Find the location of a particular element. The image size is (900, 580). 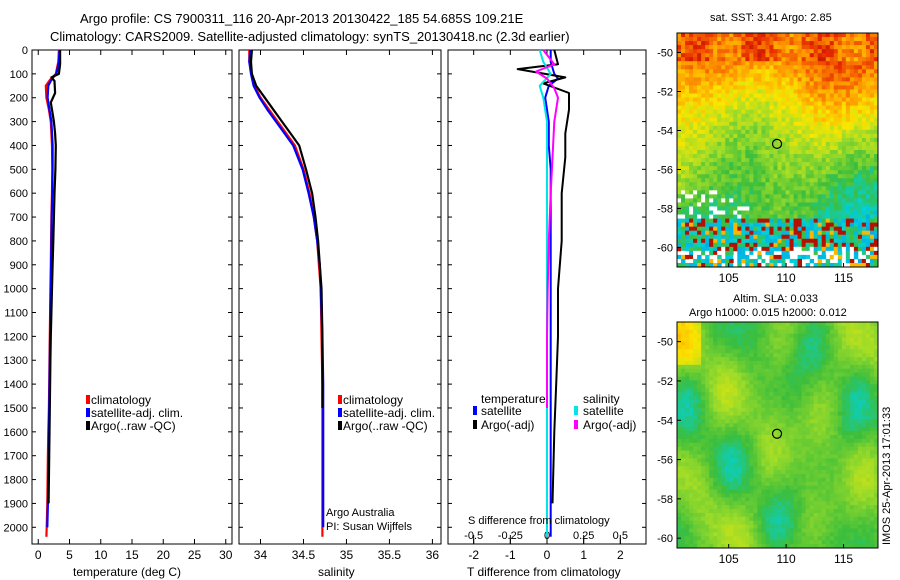

legend-label-climatology: climatology is located at coordinates (121, 400).